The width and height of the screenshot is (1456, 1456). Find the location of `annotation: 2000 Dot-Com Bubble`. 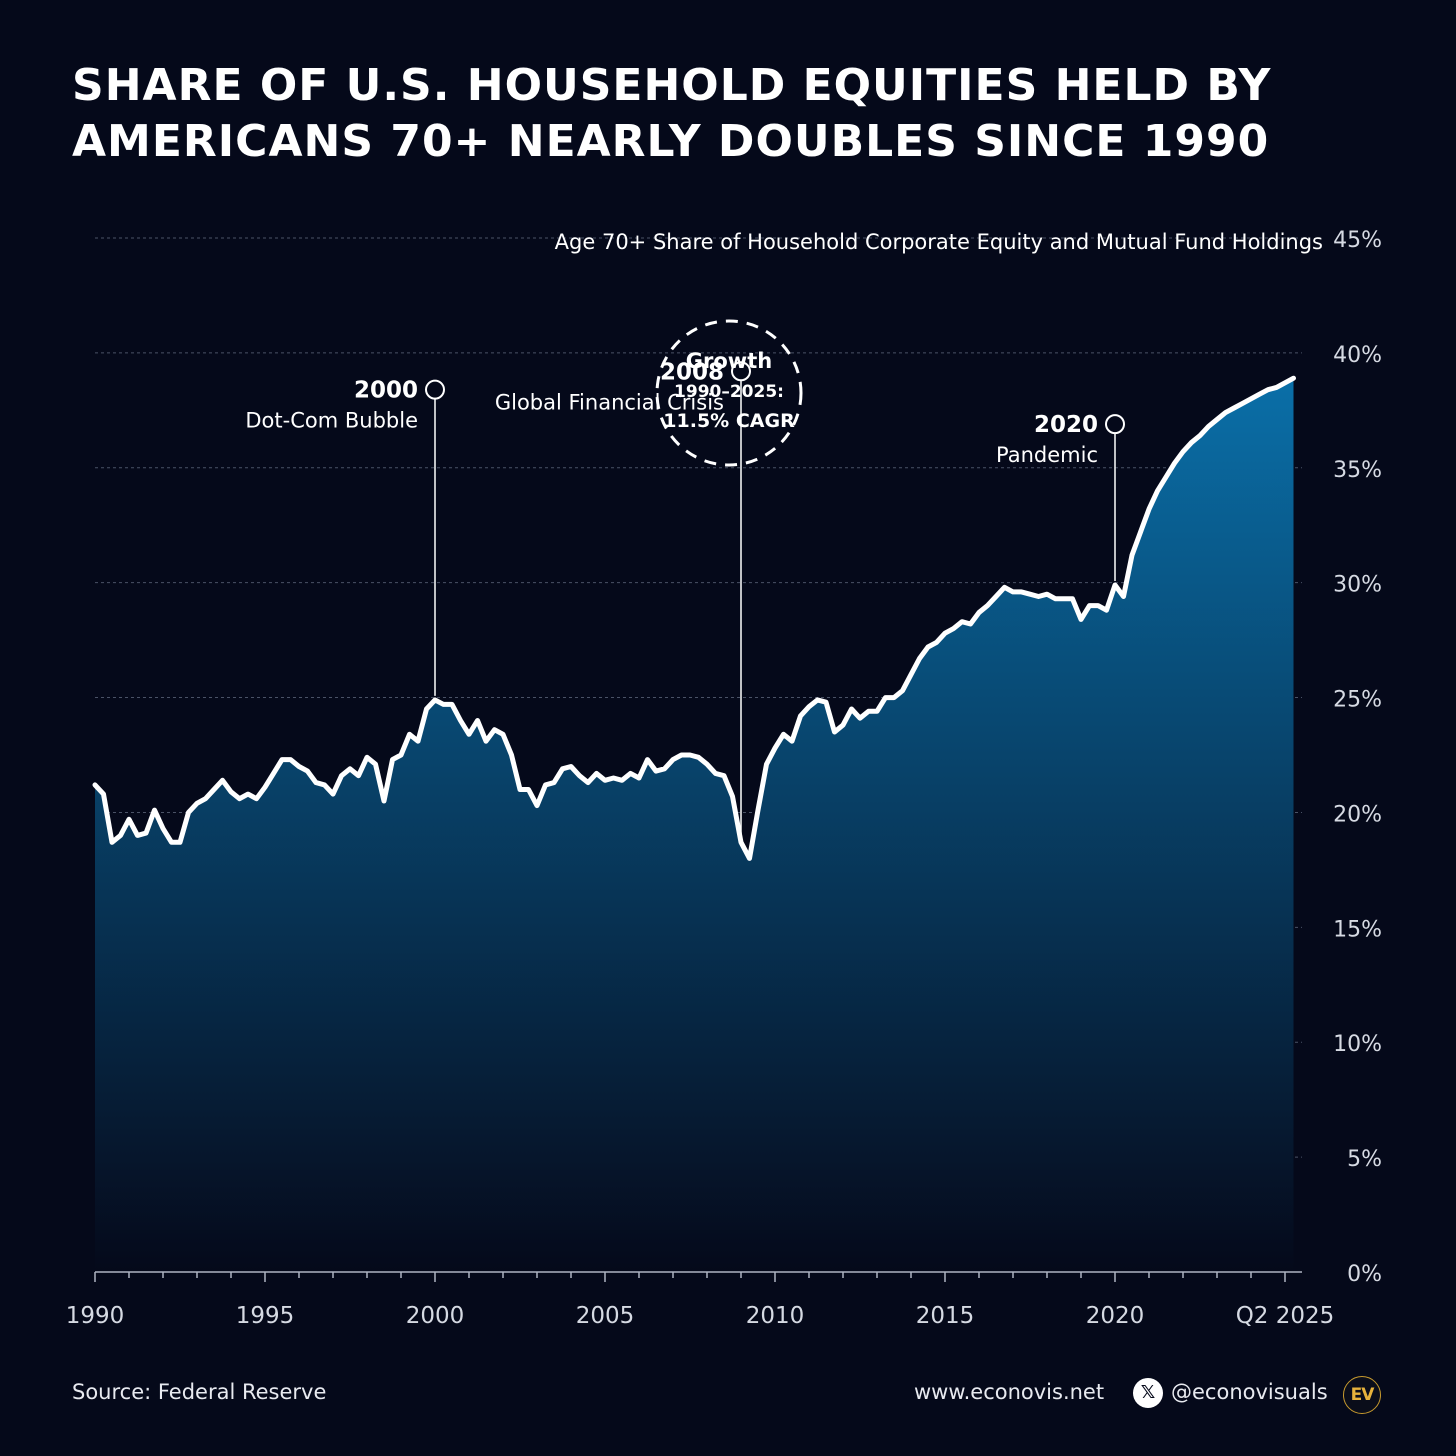

annotation: 2000 Dot-Com Bubble is located at coordinates (345, 537).